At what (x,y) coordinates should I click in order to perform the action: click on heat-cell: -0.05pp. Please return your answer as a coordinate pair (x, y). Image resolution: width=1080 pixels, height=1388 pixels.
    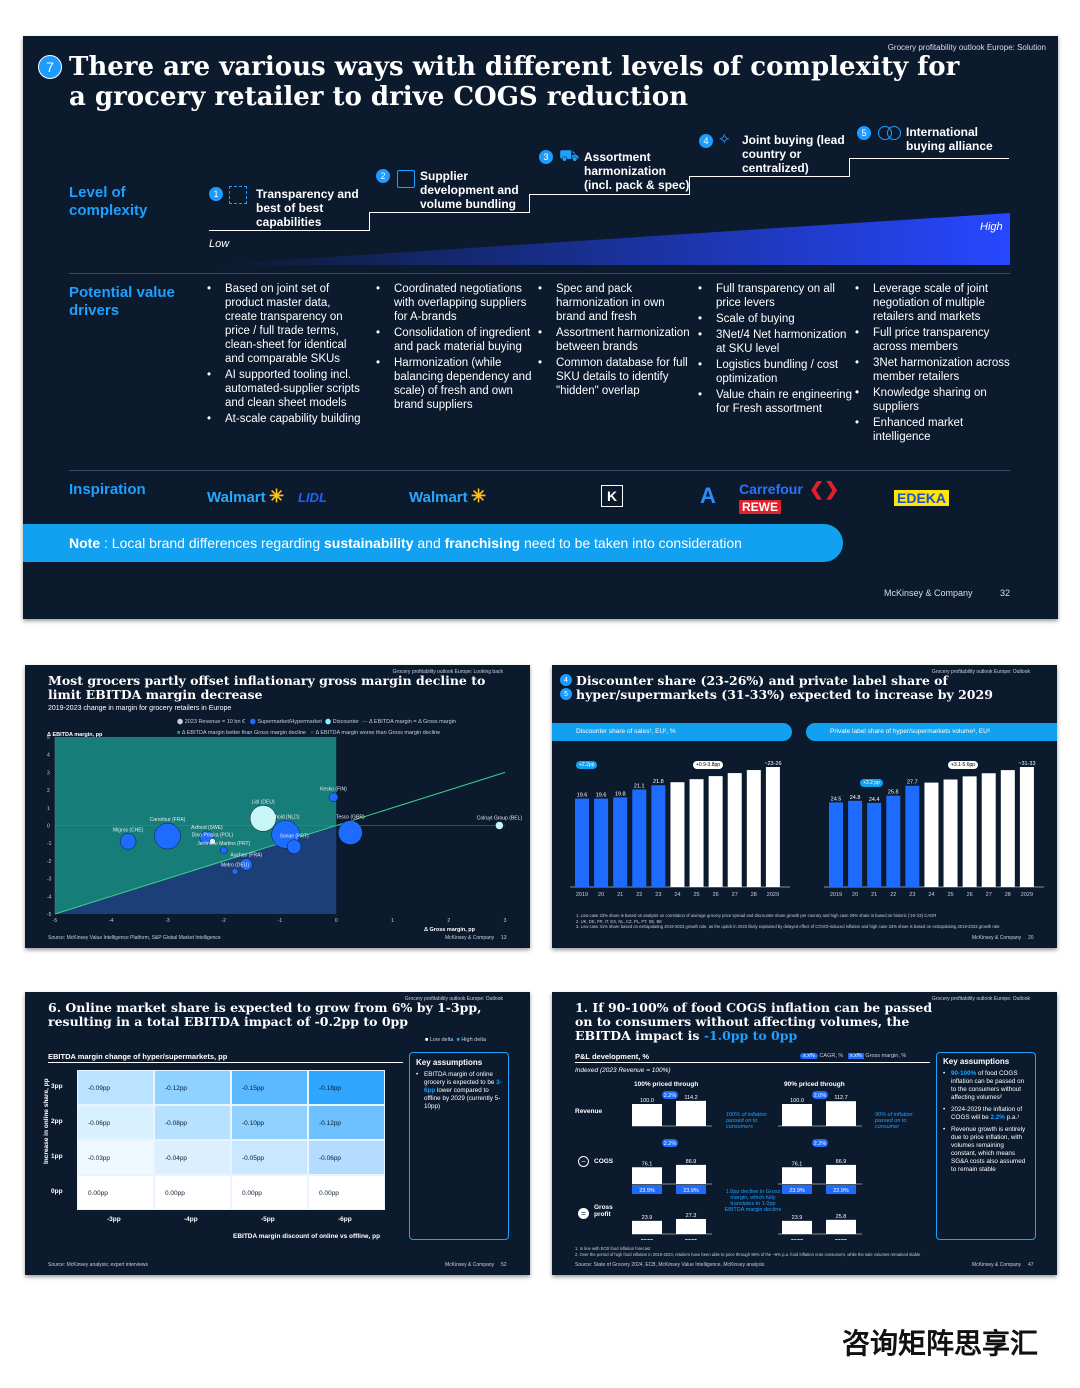
    Looking at the image, I should click on (269, 1157).